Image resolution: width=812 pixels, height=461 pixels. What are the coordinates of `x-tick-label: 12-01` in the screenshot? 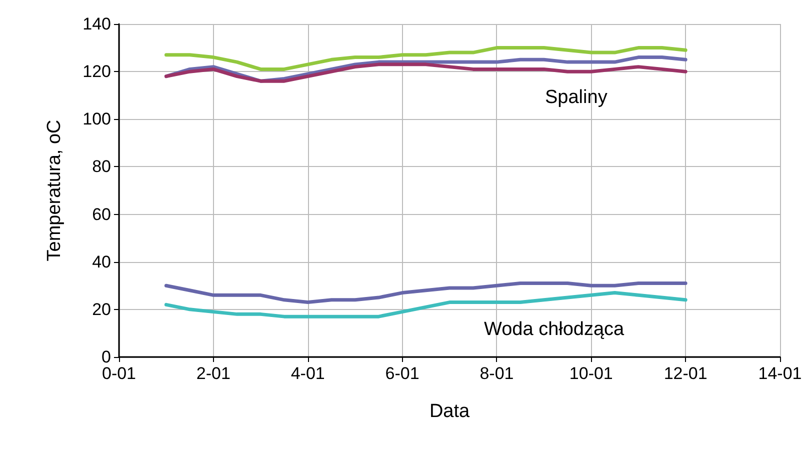 It's located at (686, 373).